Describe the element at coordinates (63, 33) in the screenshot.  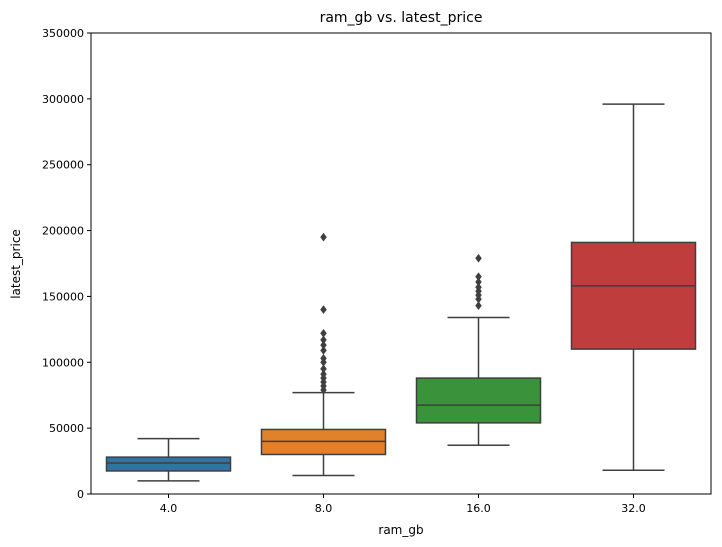
I see `y-tick-label: 350000` at that location.